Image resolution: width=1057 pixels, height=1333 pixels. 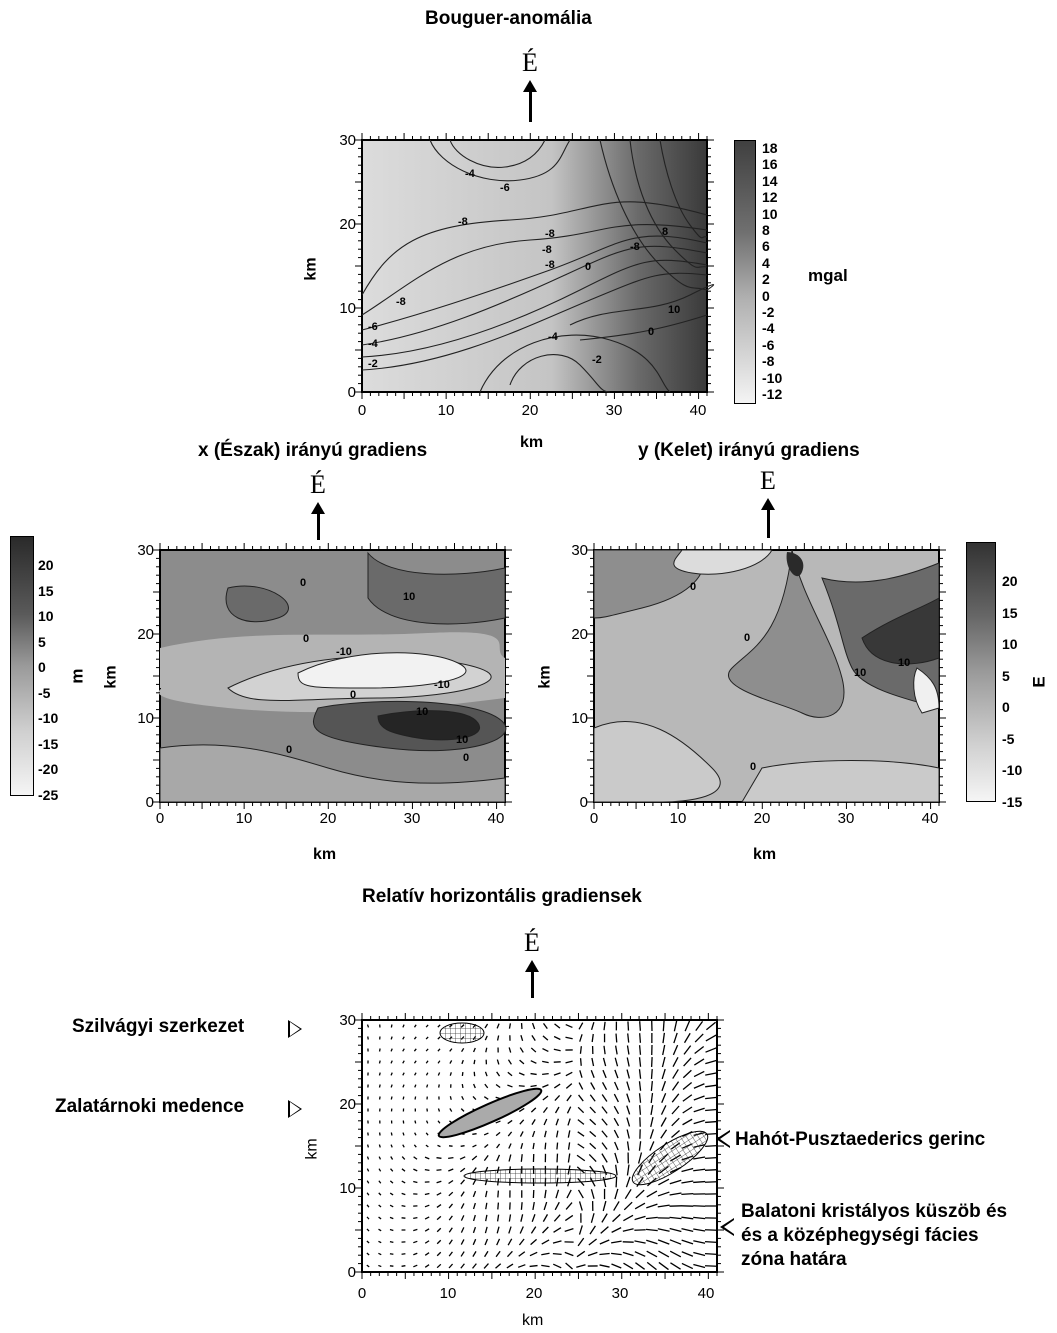 I want to click on north-arrow-relgrad, so click(x=532, y=979).